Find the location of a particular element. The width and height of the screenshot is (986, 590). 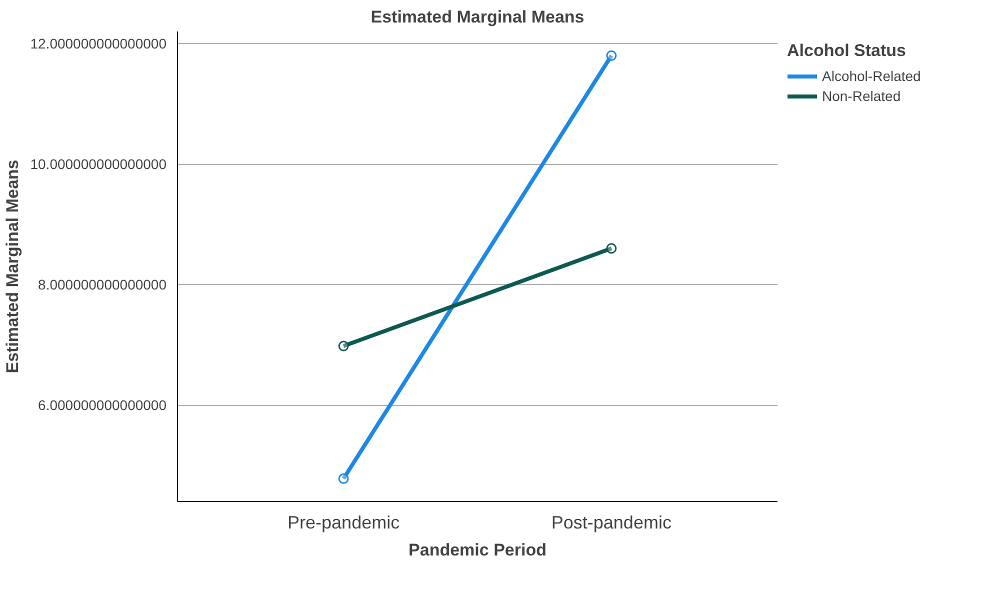

x-axis-title: Pandemic Period is located at coordinates (477, 550).